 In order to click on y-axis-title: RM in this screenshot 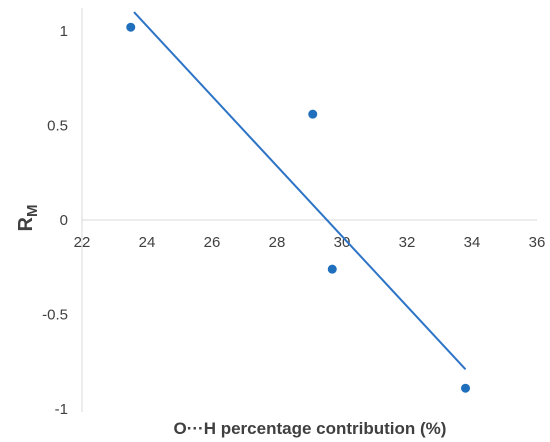, I will do `click(28, 218)`.